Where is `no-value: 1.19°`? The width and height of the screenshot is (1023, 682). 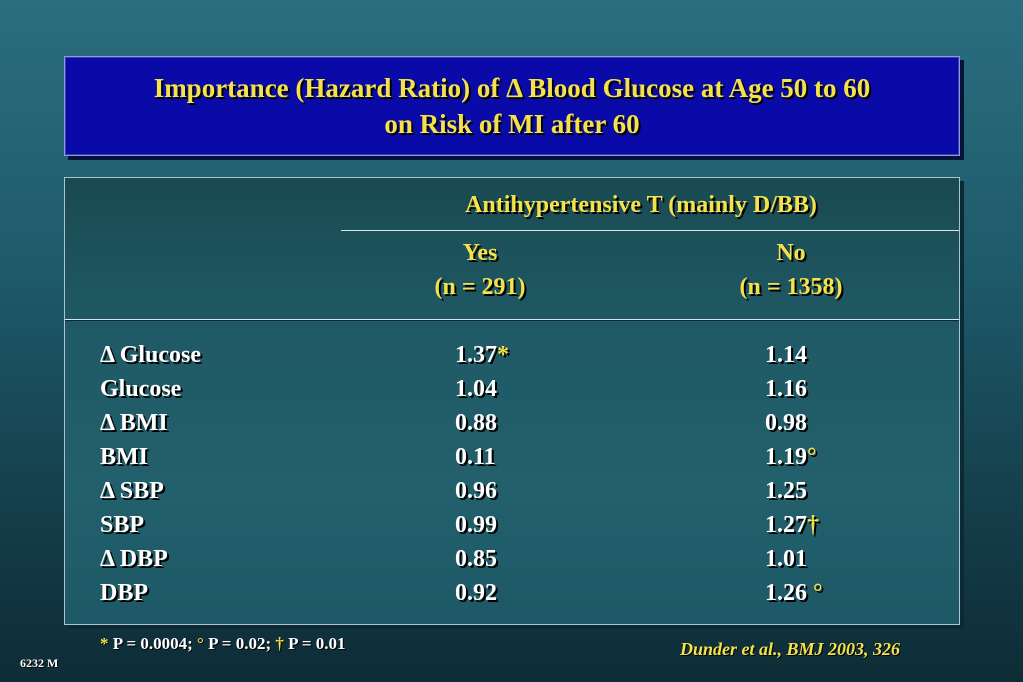
no-value: 1.19° is located at coordinates (791, 457).